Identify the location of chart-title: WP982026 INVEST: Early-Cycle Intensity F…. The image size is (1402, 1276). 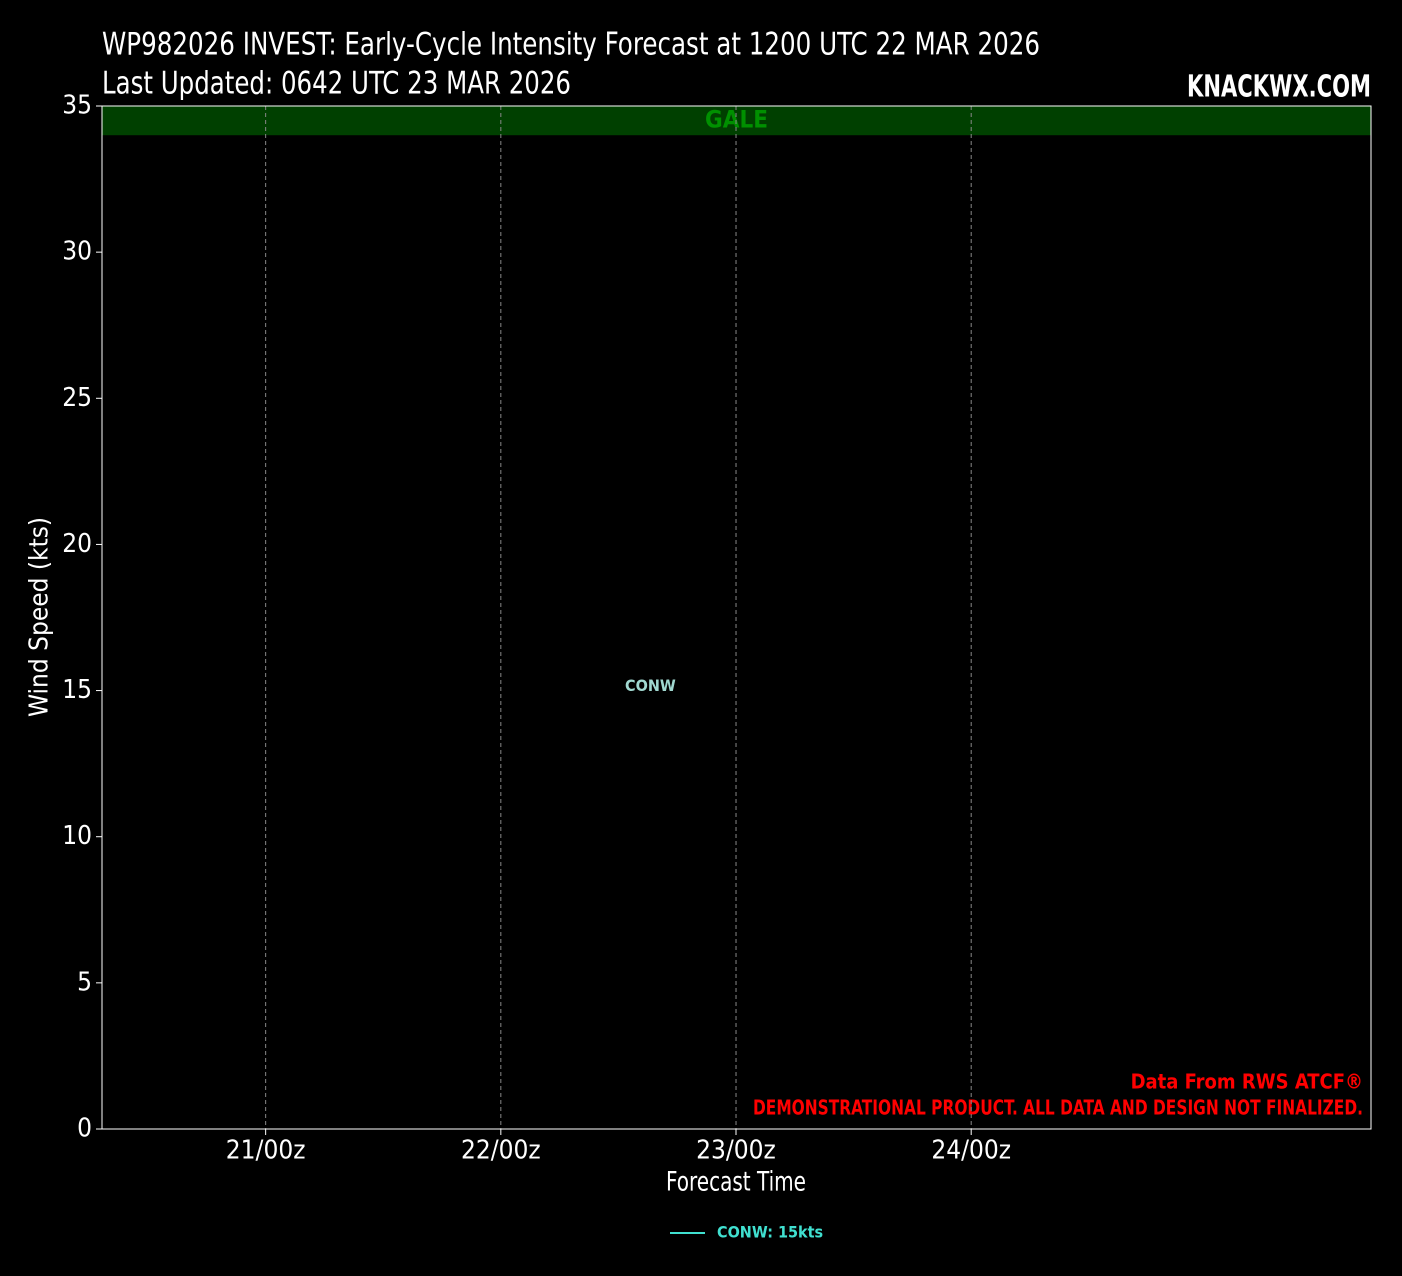
(571, 45).